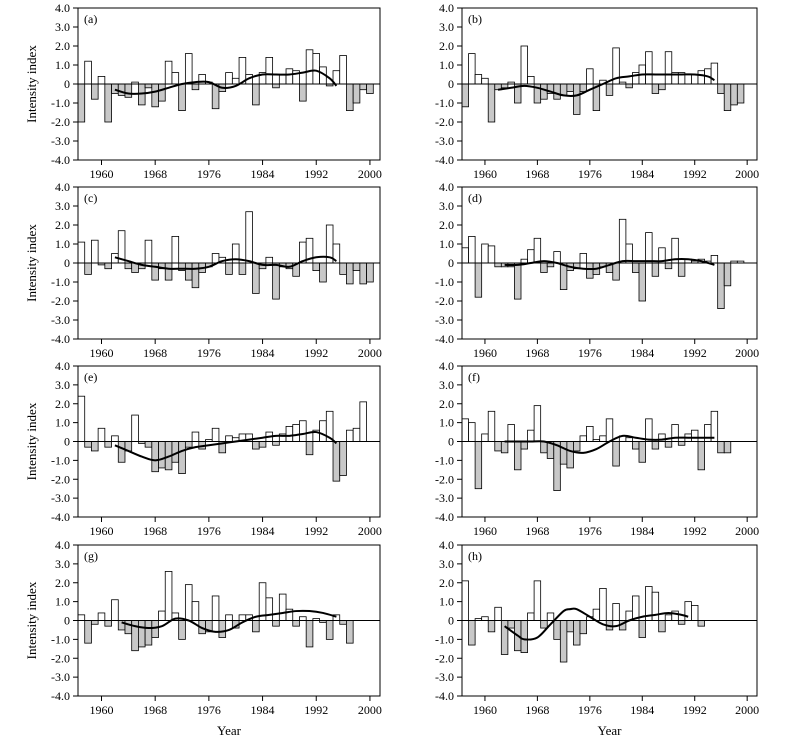 This screenshot has height=740, width=800. Describe the element at coordinates (296, 623) in the screenshot. I see `bar-1989` at that location.